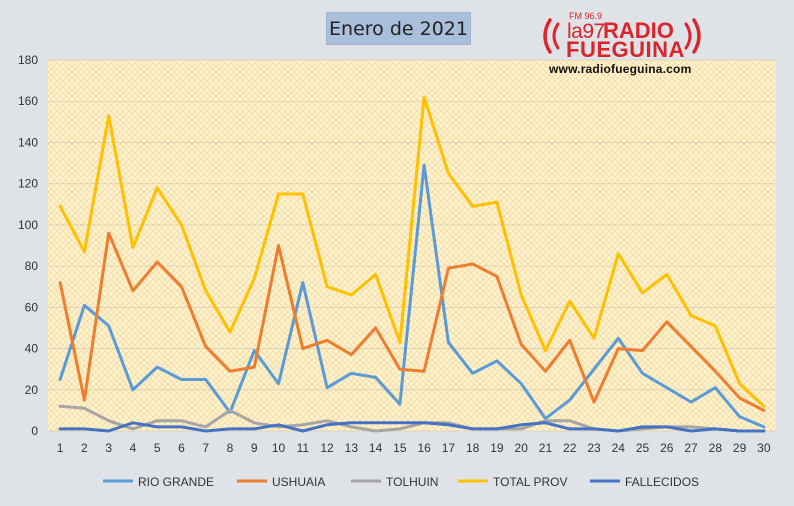 The width and height of the screenshot is (794, 506). What do you see at coordinates (327, 448) in the screenshot?
I see `x-tick-label: 12` at bounding box center [327, 448].